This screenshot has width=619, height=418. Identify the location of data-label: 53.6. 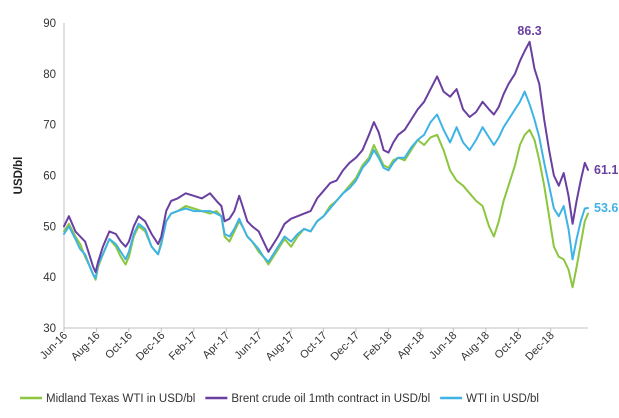
(606, 208).